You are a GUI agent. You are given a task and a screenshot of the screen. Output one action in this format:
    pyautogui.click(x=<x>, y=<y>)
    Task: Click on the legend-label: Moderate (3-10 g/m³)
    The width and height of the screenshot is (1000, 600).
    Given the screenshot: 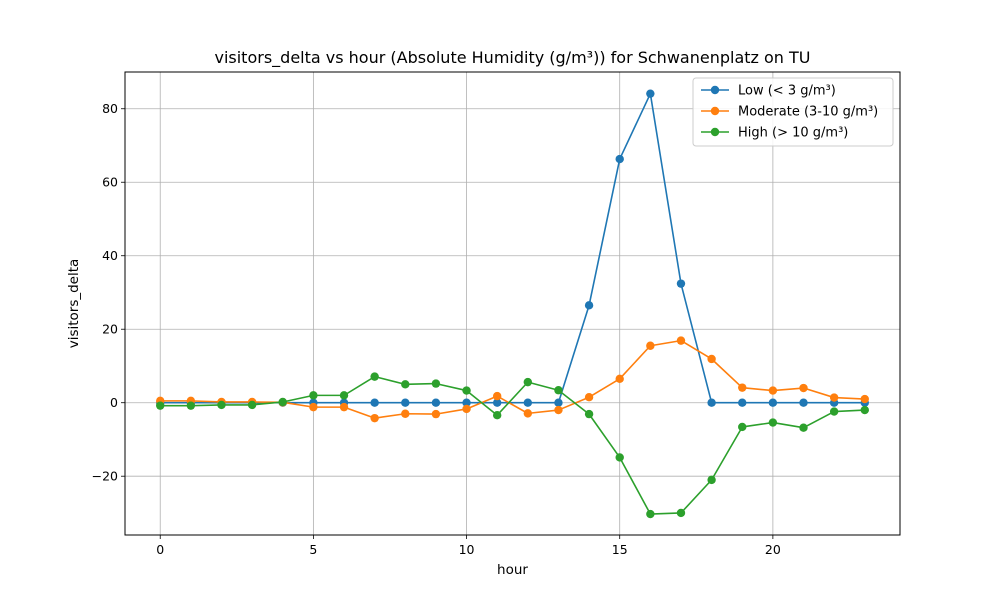 What is the action you would take?
    pyautogui.click(x=808, y=112)
    